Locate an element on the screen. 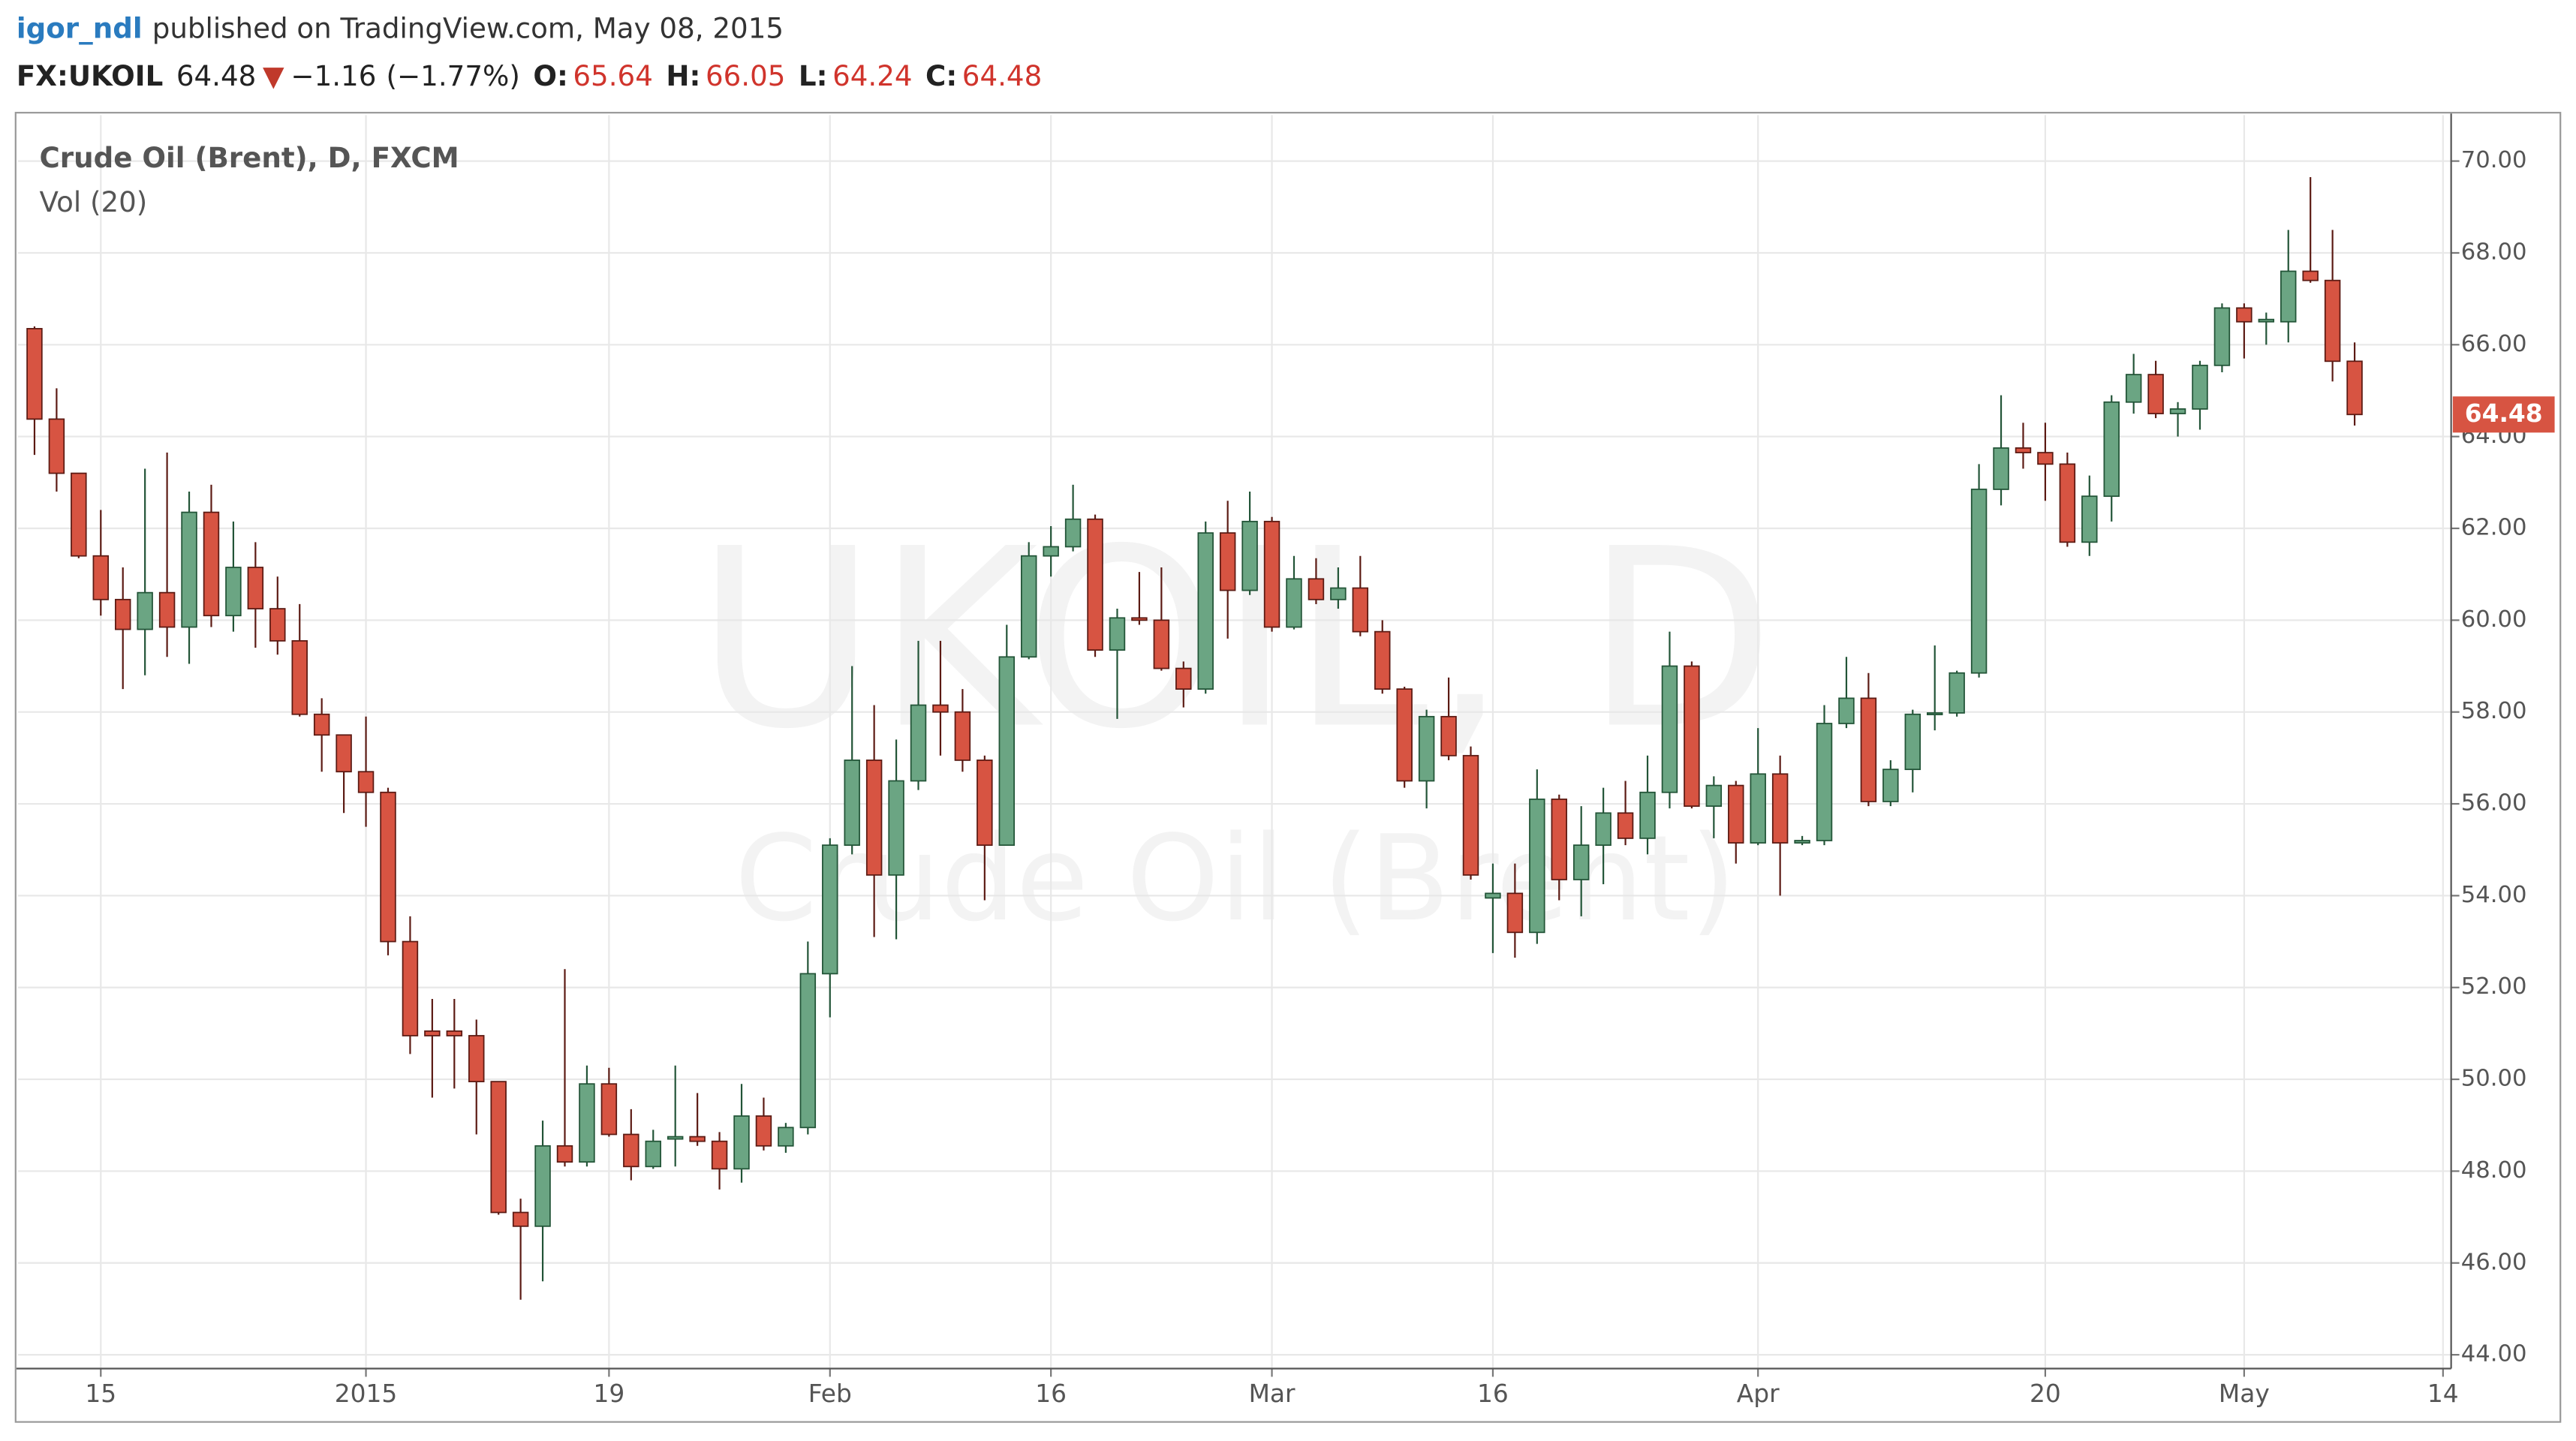  y-tick-label: 46.00 is located at coordinates (2494, 1262).